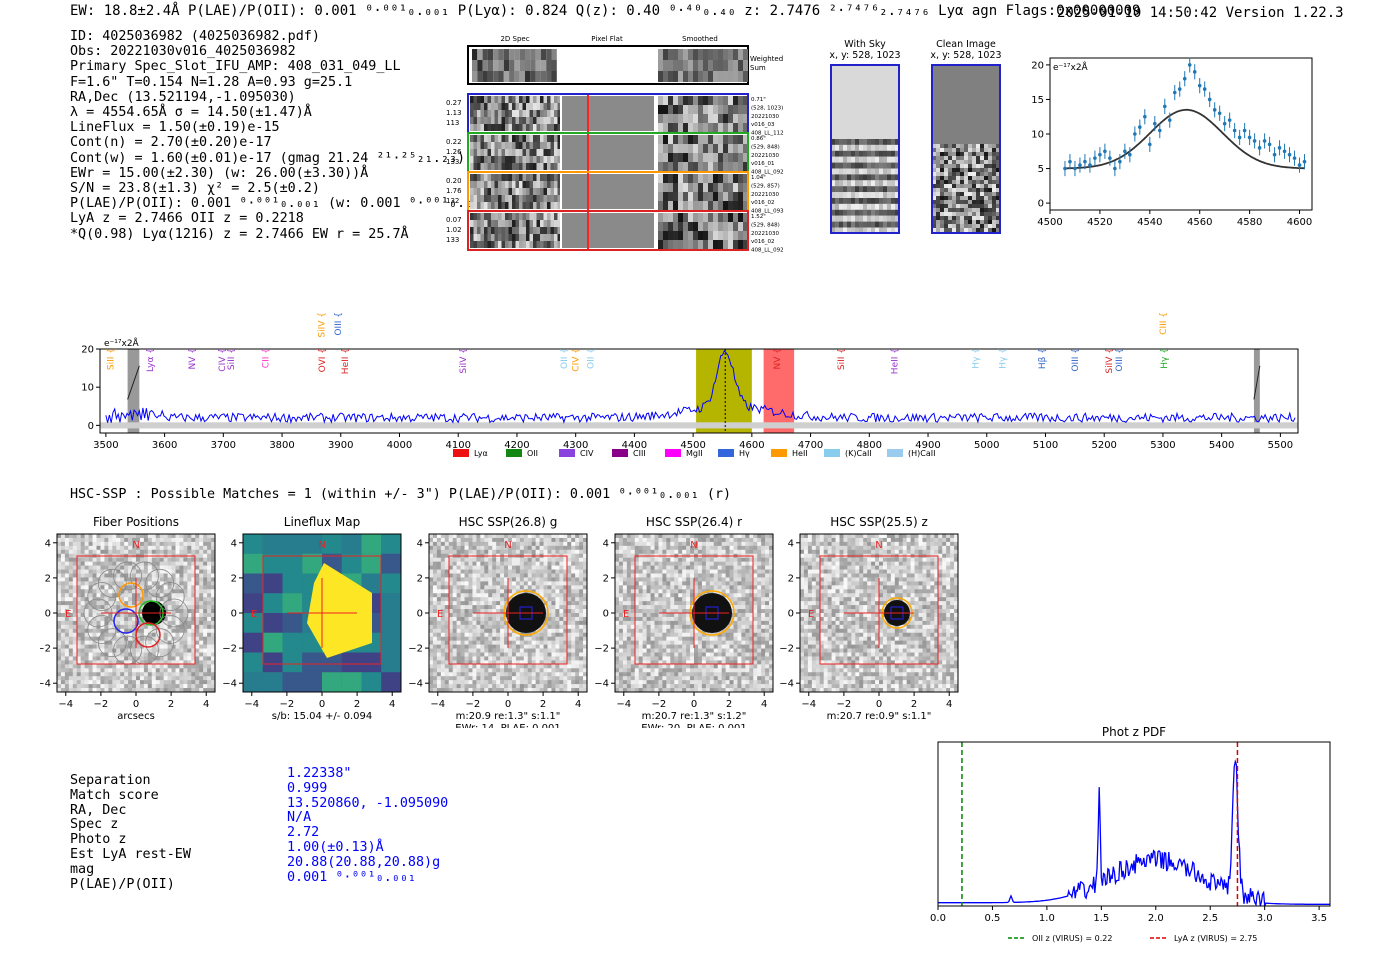  I want to click on line-marker-label: Hβ {, so click(1043, 358).